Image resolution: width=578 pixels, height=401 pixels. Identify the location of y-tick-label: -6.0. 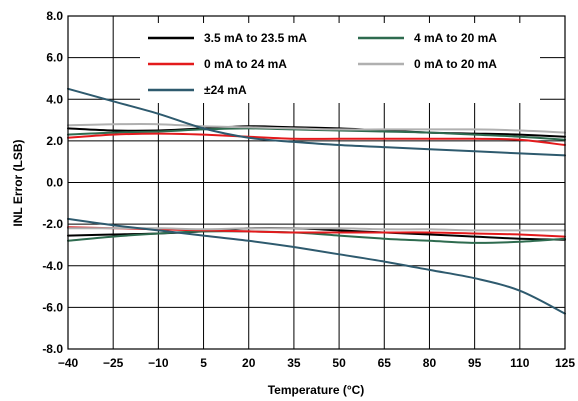
(52, 307).